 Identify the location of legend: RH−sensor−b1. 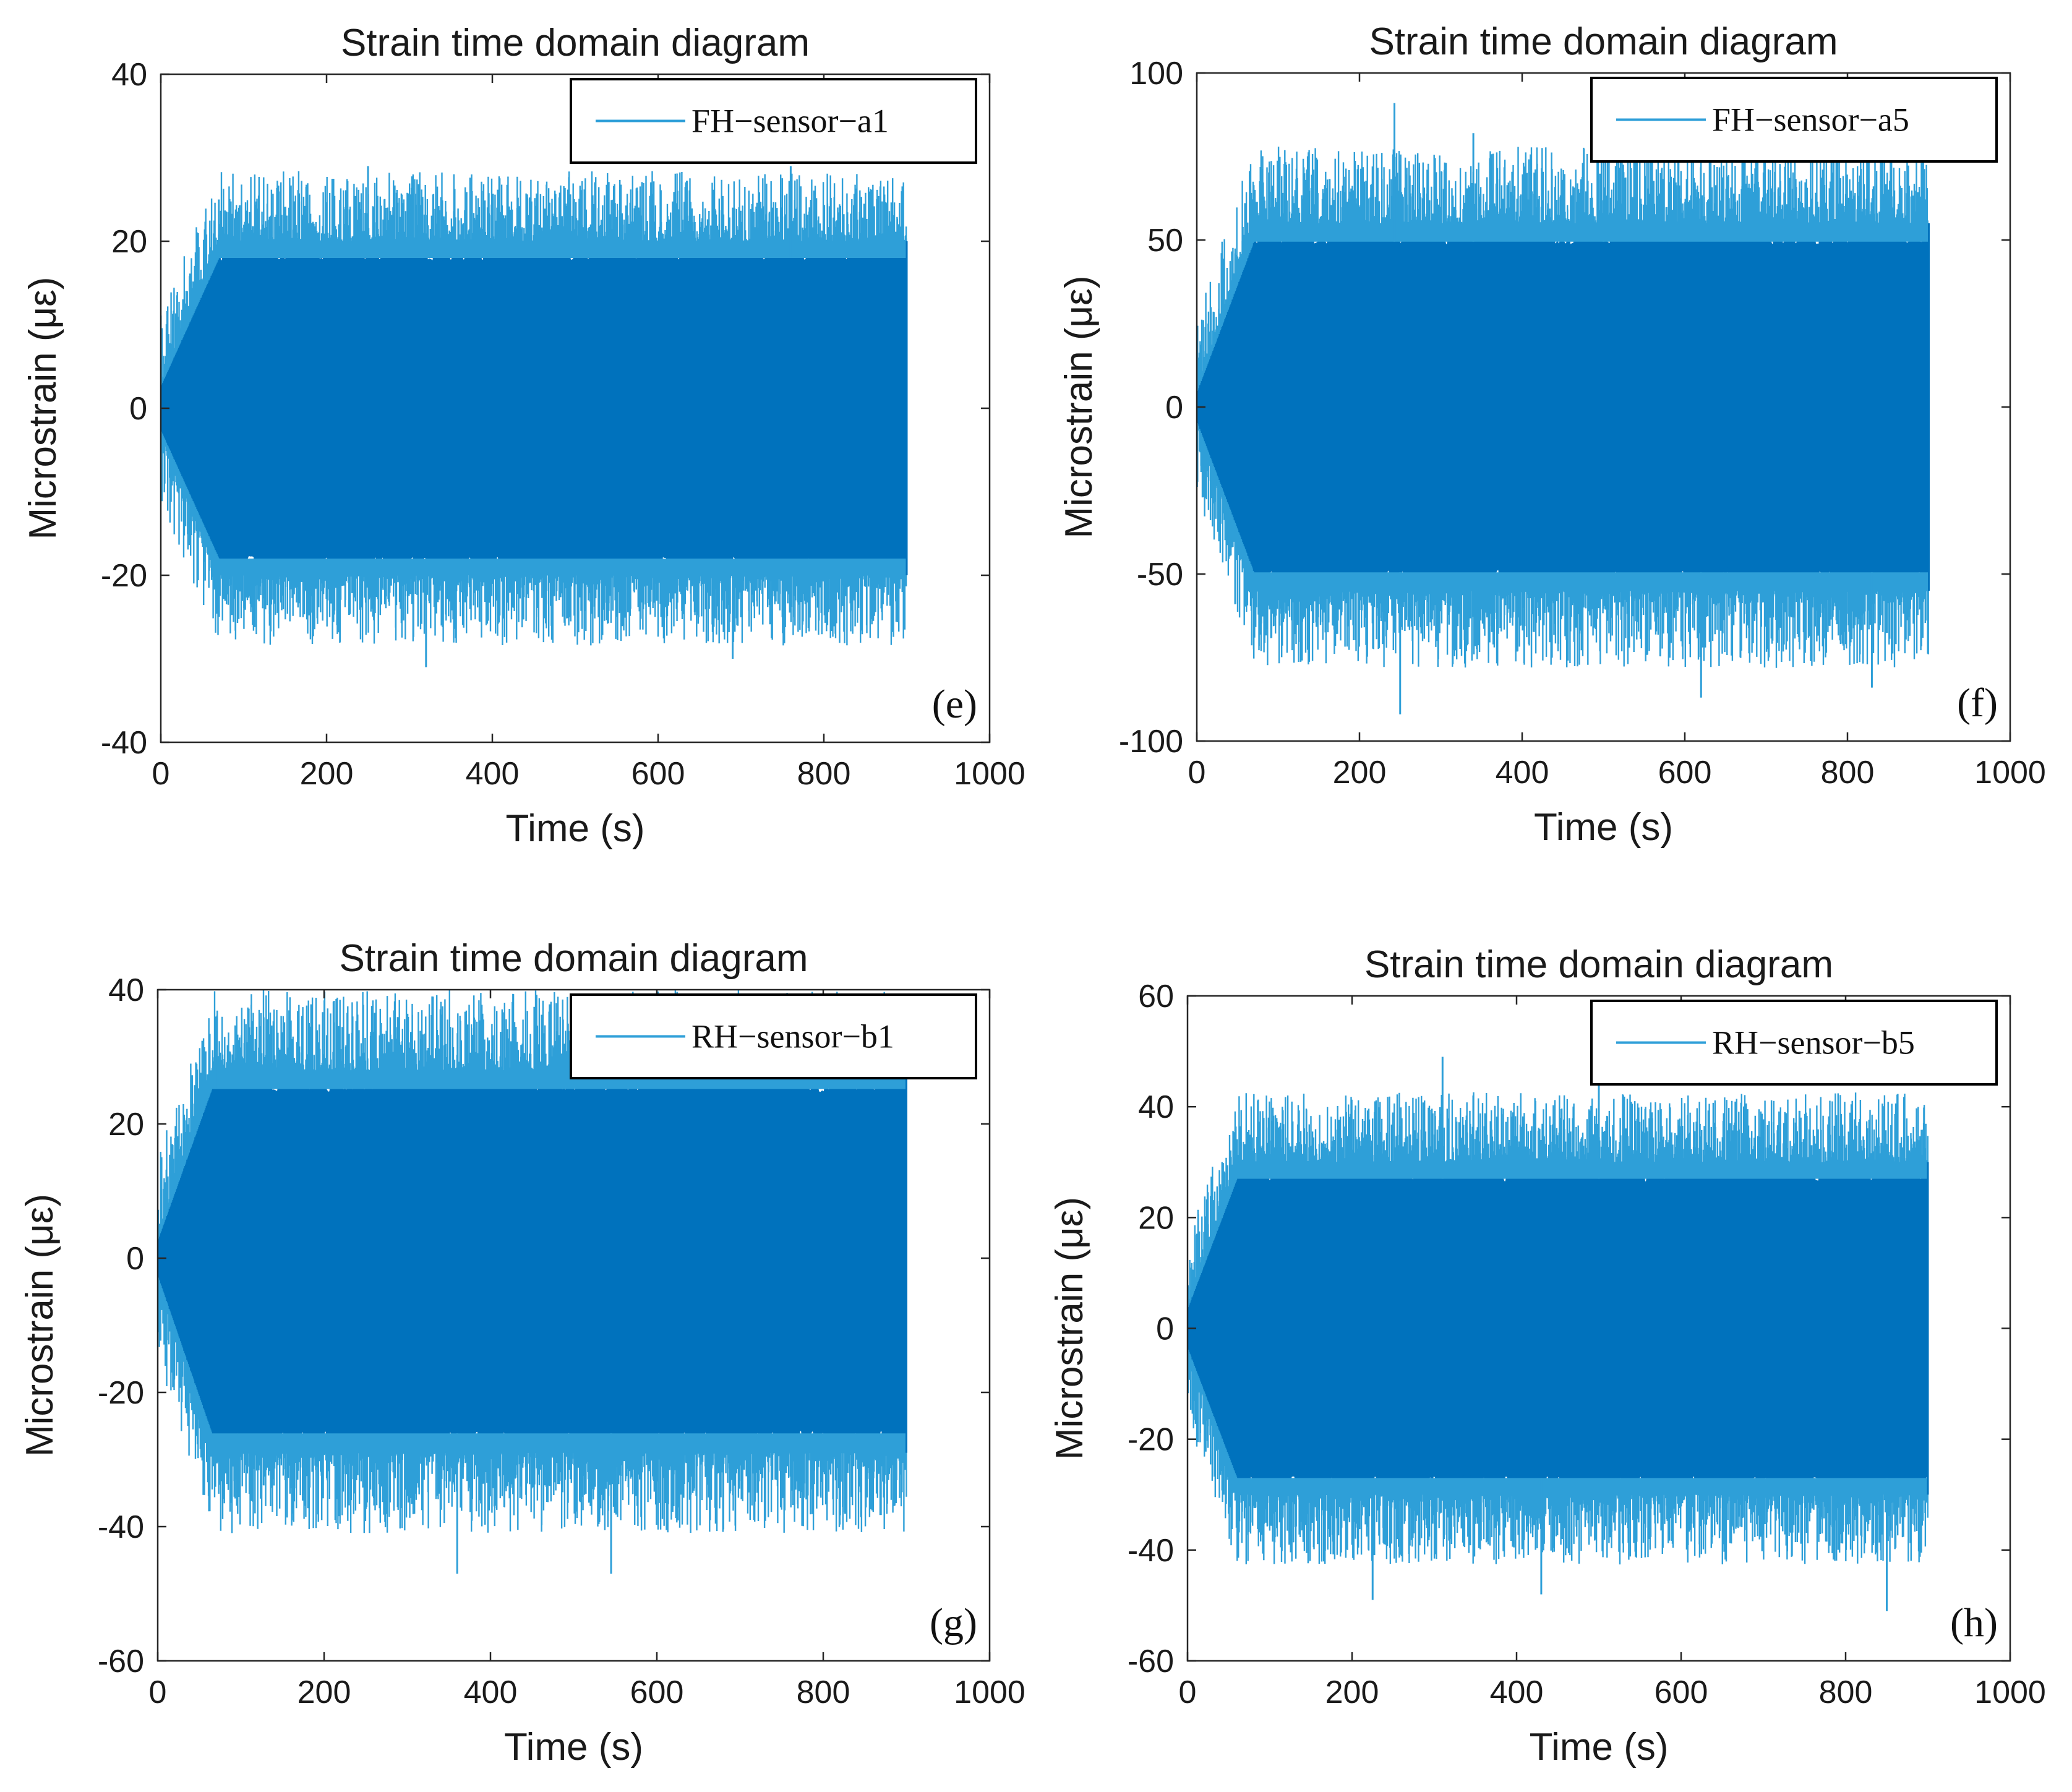
(774, 1036).